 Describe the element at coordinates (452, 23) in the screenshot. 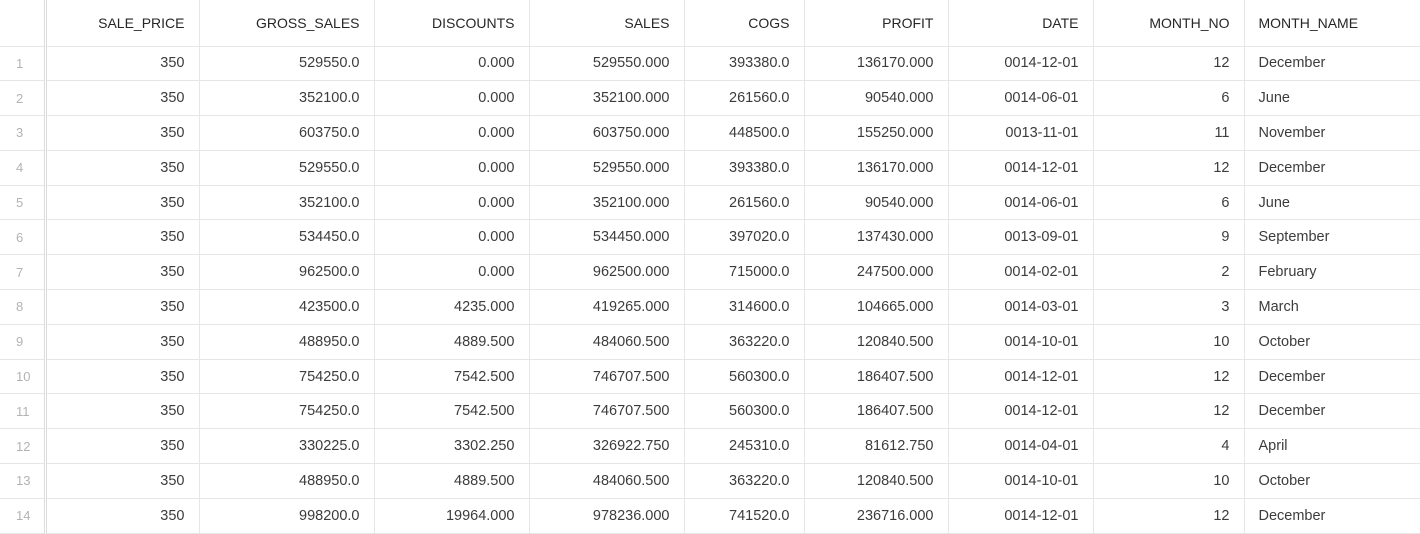

I see `column-header-discounts: DISCOUNTS` at that location.